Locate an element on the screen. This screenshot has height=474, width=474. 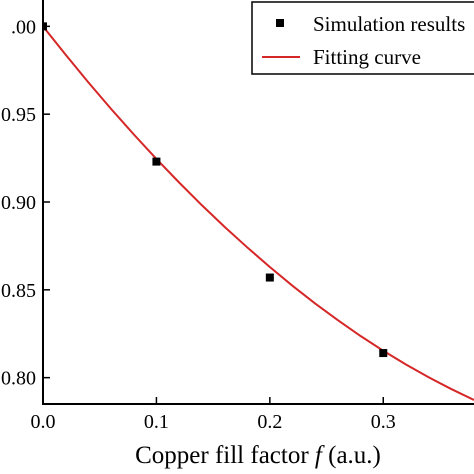
y-tick-label: 0.90 is located at coordinates (18, 203).